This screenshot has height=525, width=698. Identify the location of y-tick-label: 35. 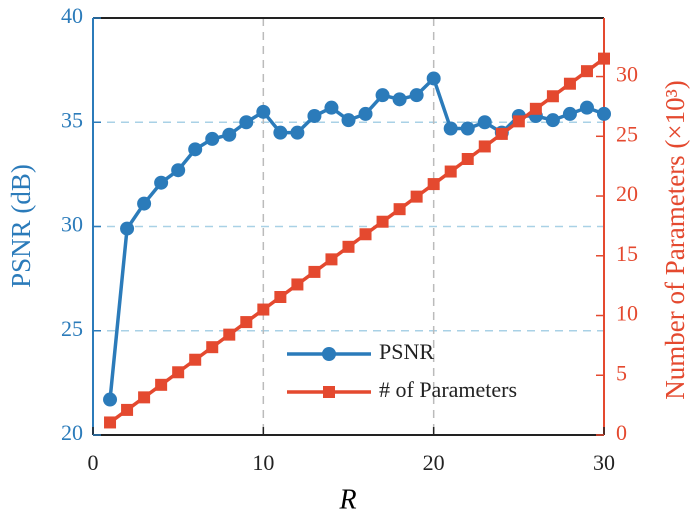
(72, 119).